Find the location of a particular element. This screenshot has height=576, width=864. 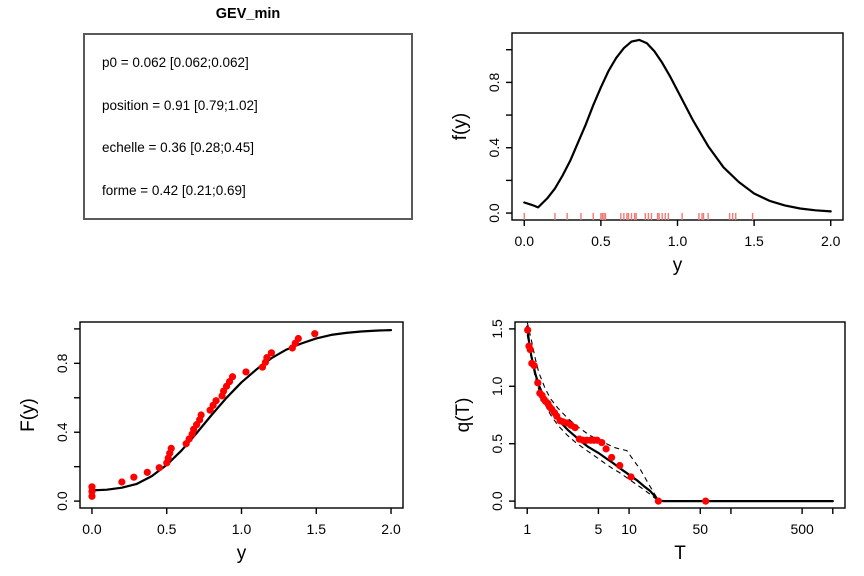

y-axis-label: q(T) is located at coordinates (463, 415).